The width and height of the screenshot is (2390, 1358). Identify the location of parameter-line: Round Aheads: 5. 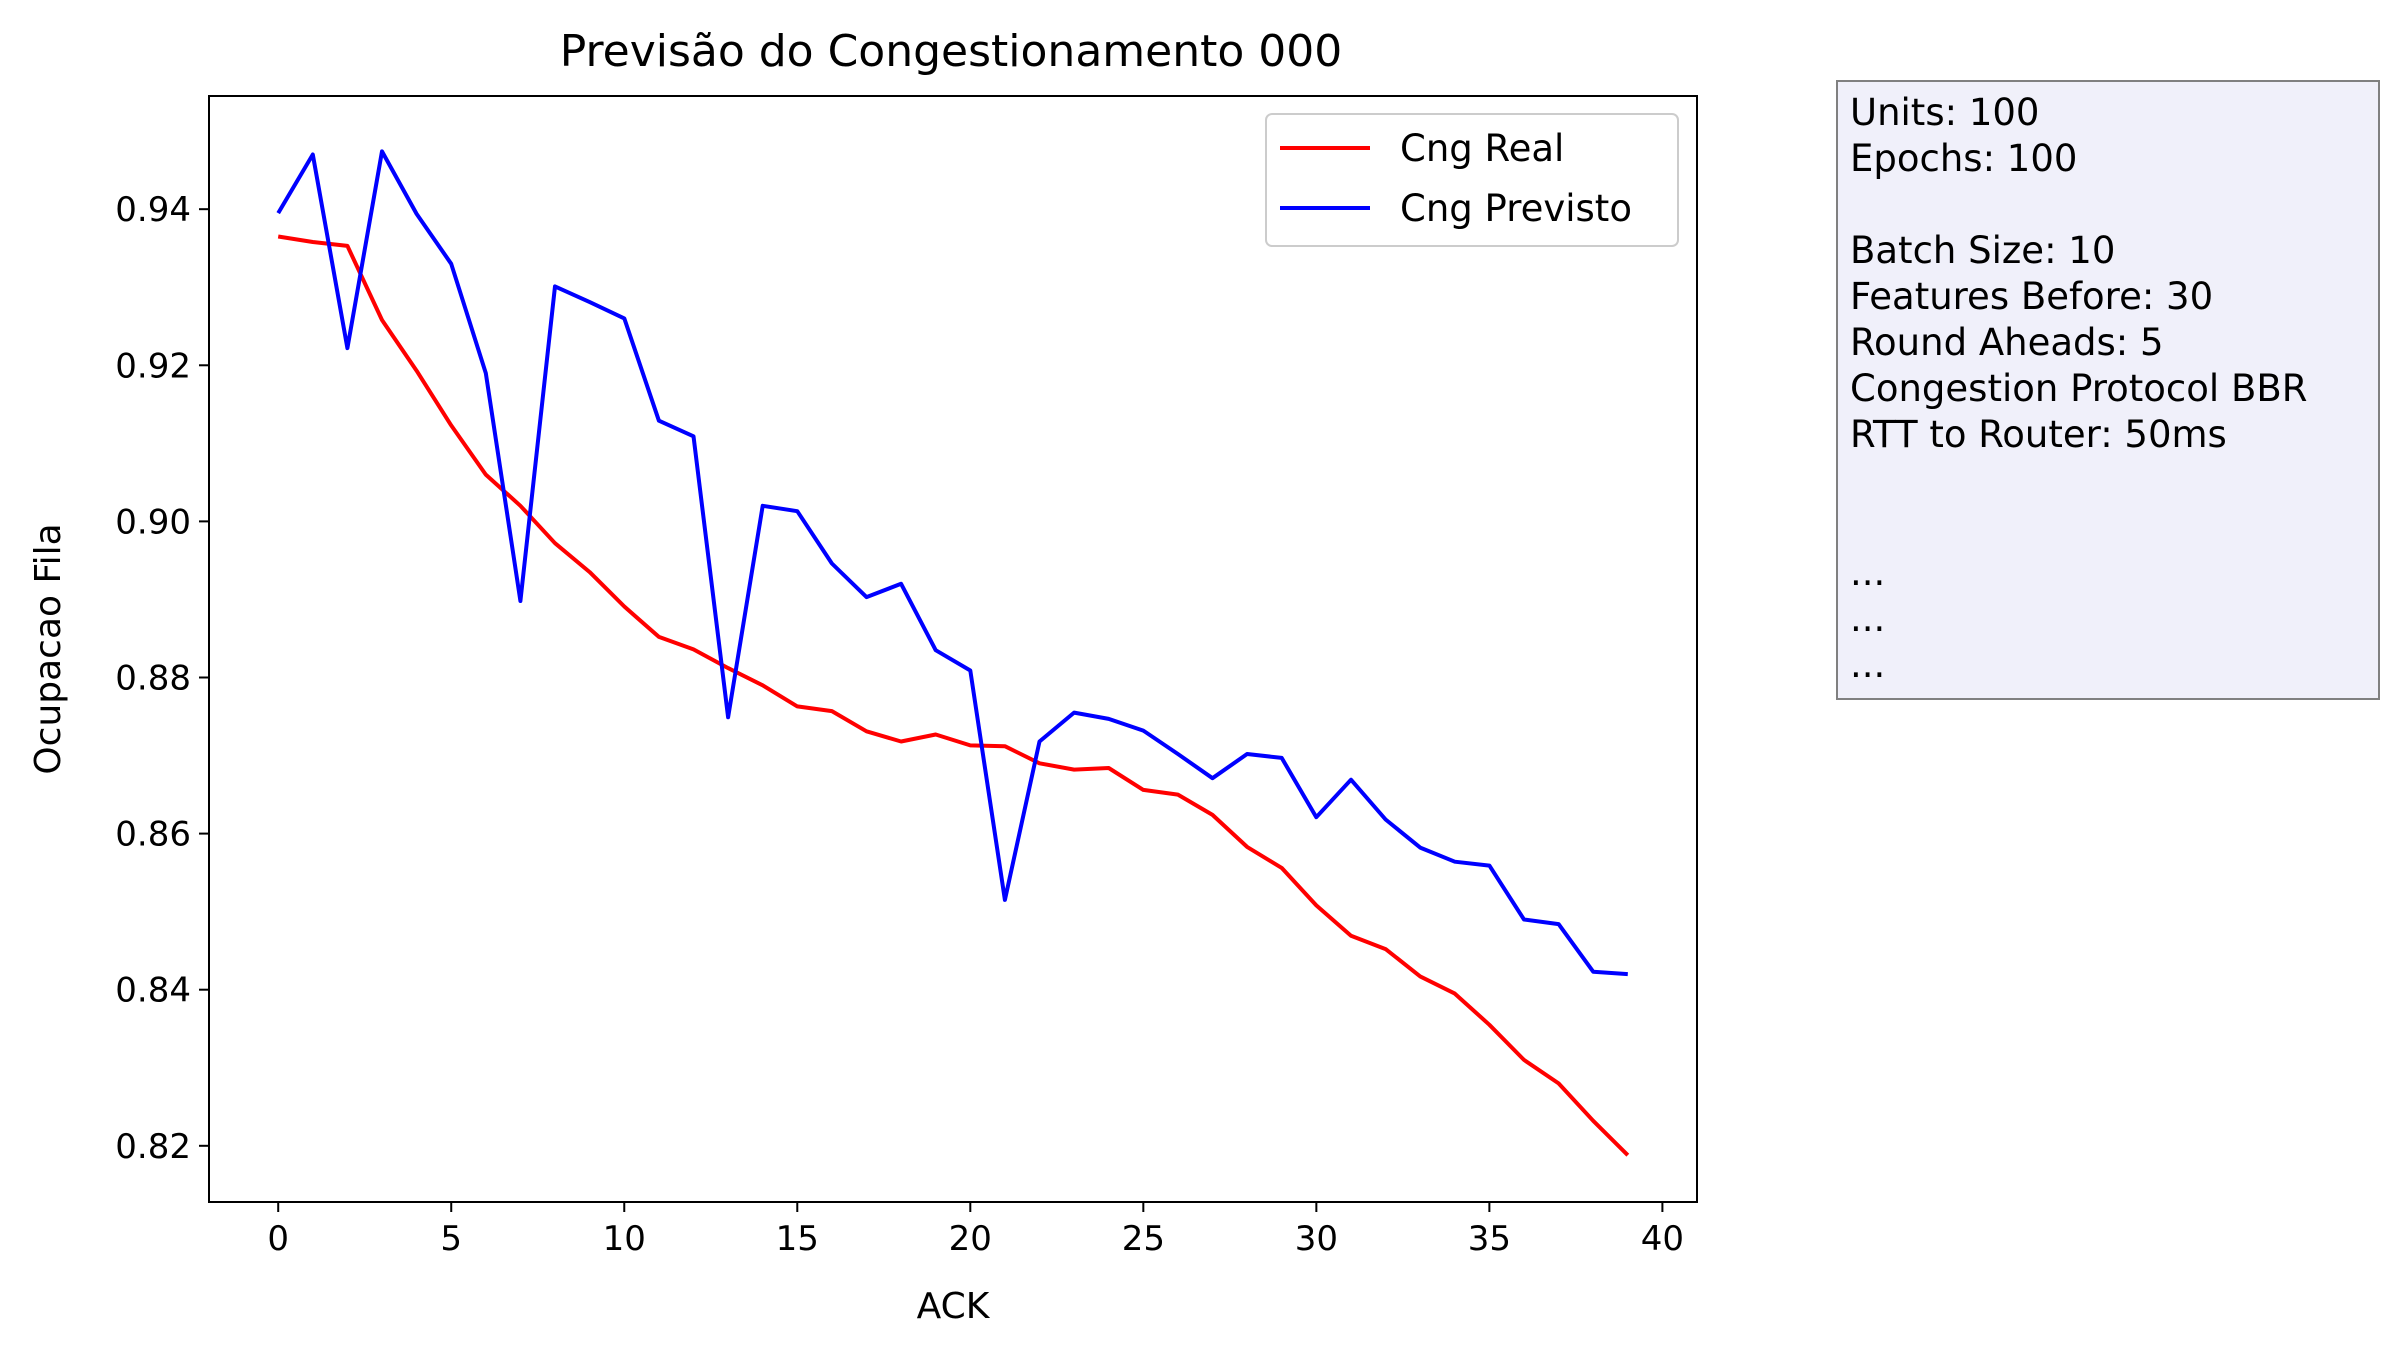
(2007, 342).